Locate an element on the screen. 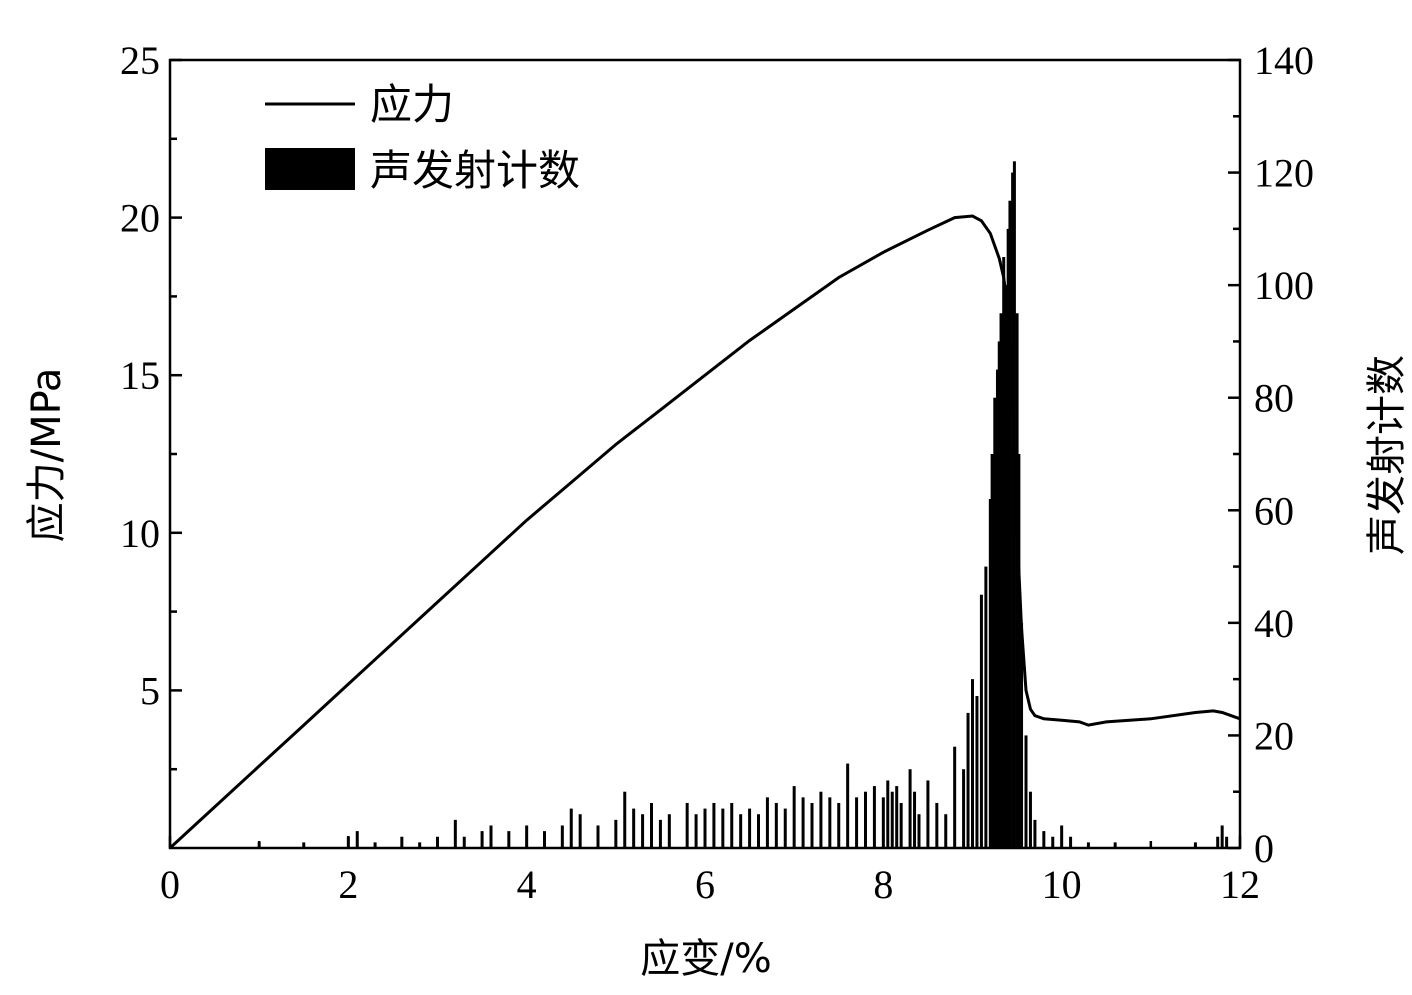 Image resolution: width=1412 pixels, height=995 pixels. y2-tick-label: 0 is located at coordinates (1264, 848).